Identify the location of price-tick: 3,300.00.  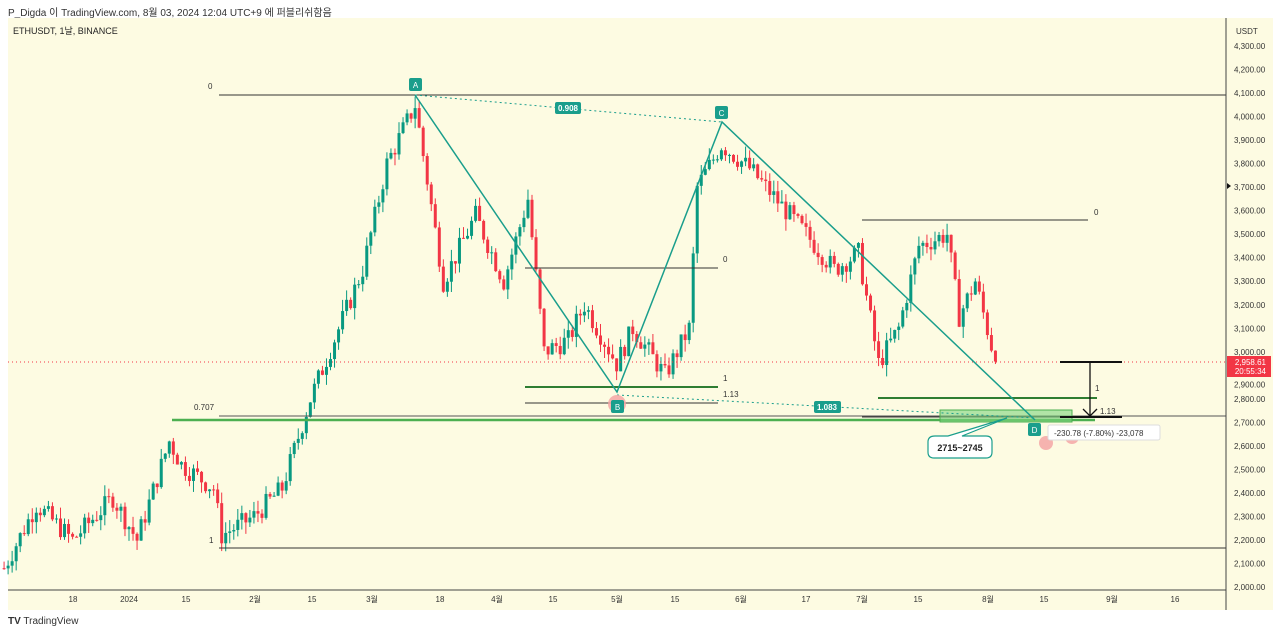
(1250, 281).